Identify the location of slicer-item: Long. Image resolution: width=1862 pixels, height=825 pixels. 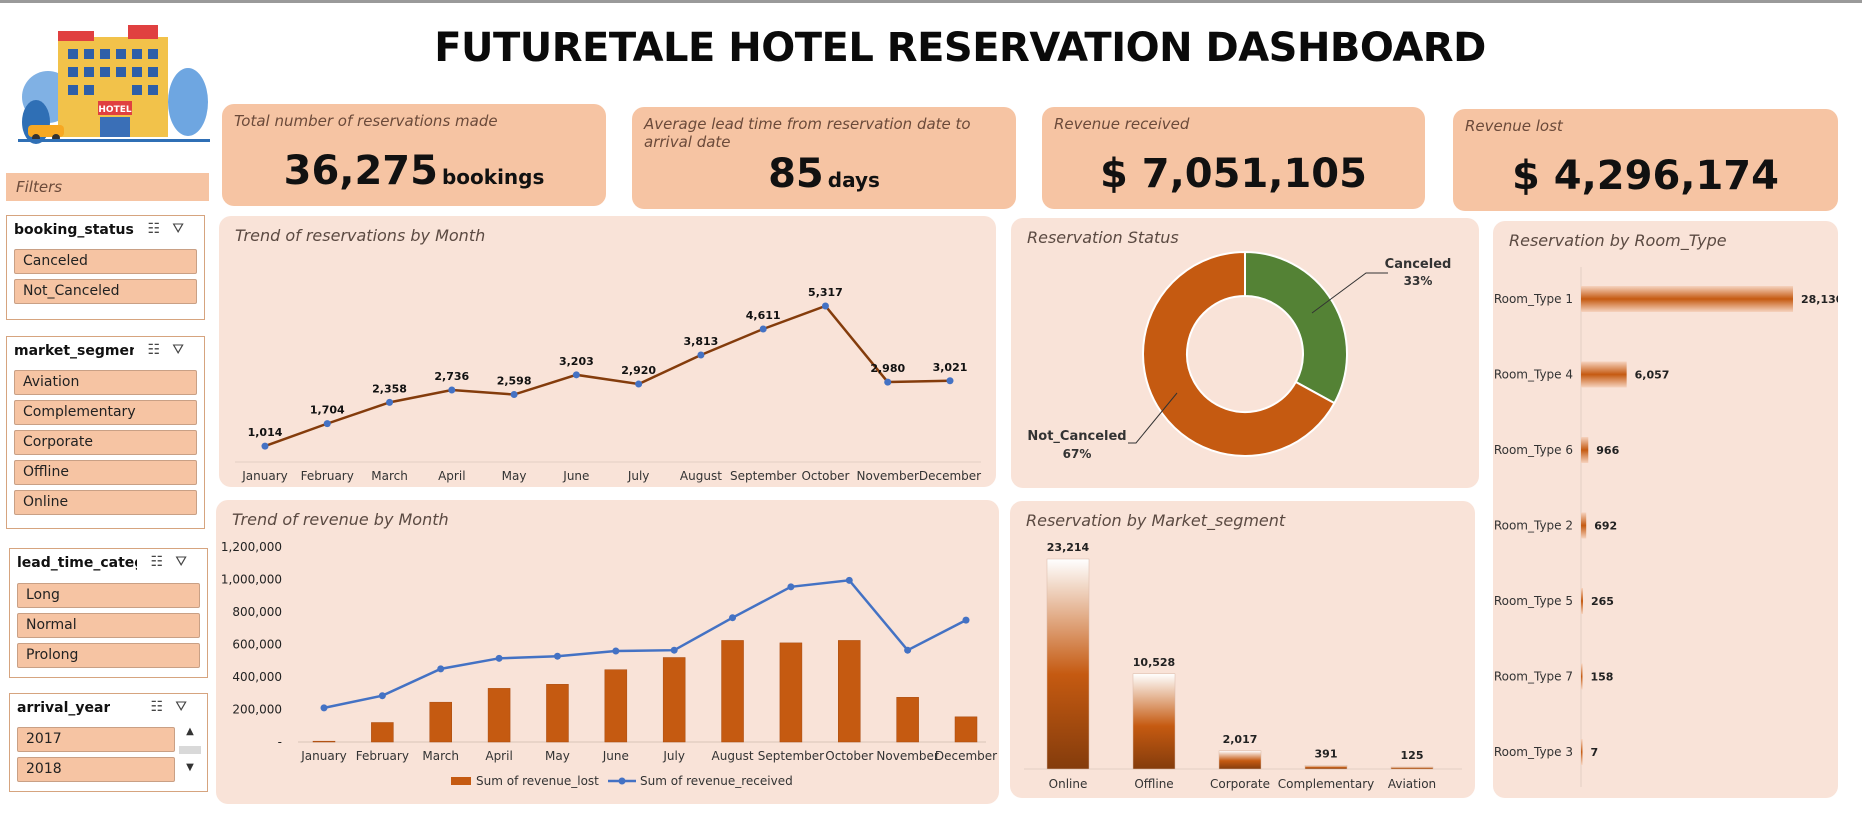
(108, 595).